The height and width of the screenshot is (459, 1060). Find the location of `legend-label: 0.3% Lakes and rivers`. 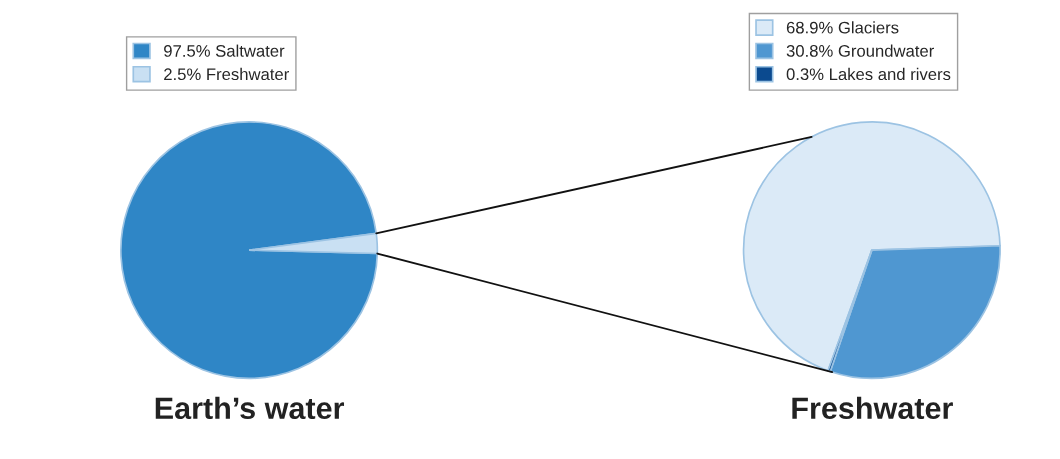

legend-label: 0.3% Lakes and rivers is located at coordinates (868, 74).